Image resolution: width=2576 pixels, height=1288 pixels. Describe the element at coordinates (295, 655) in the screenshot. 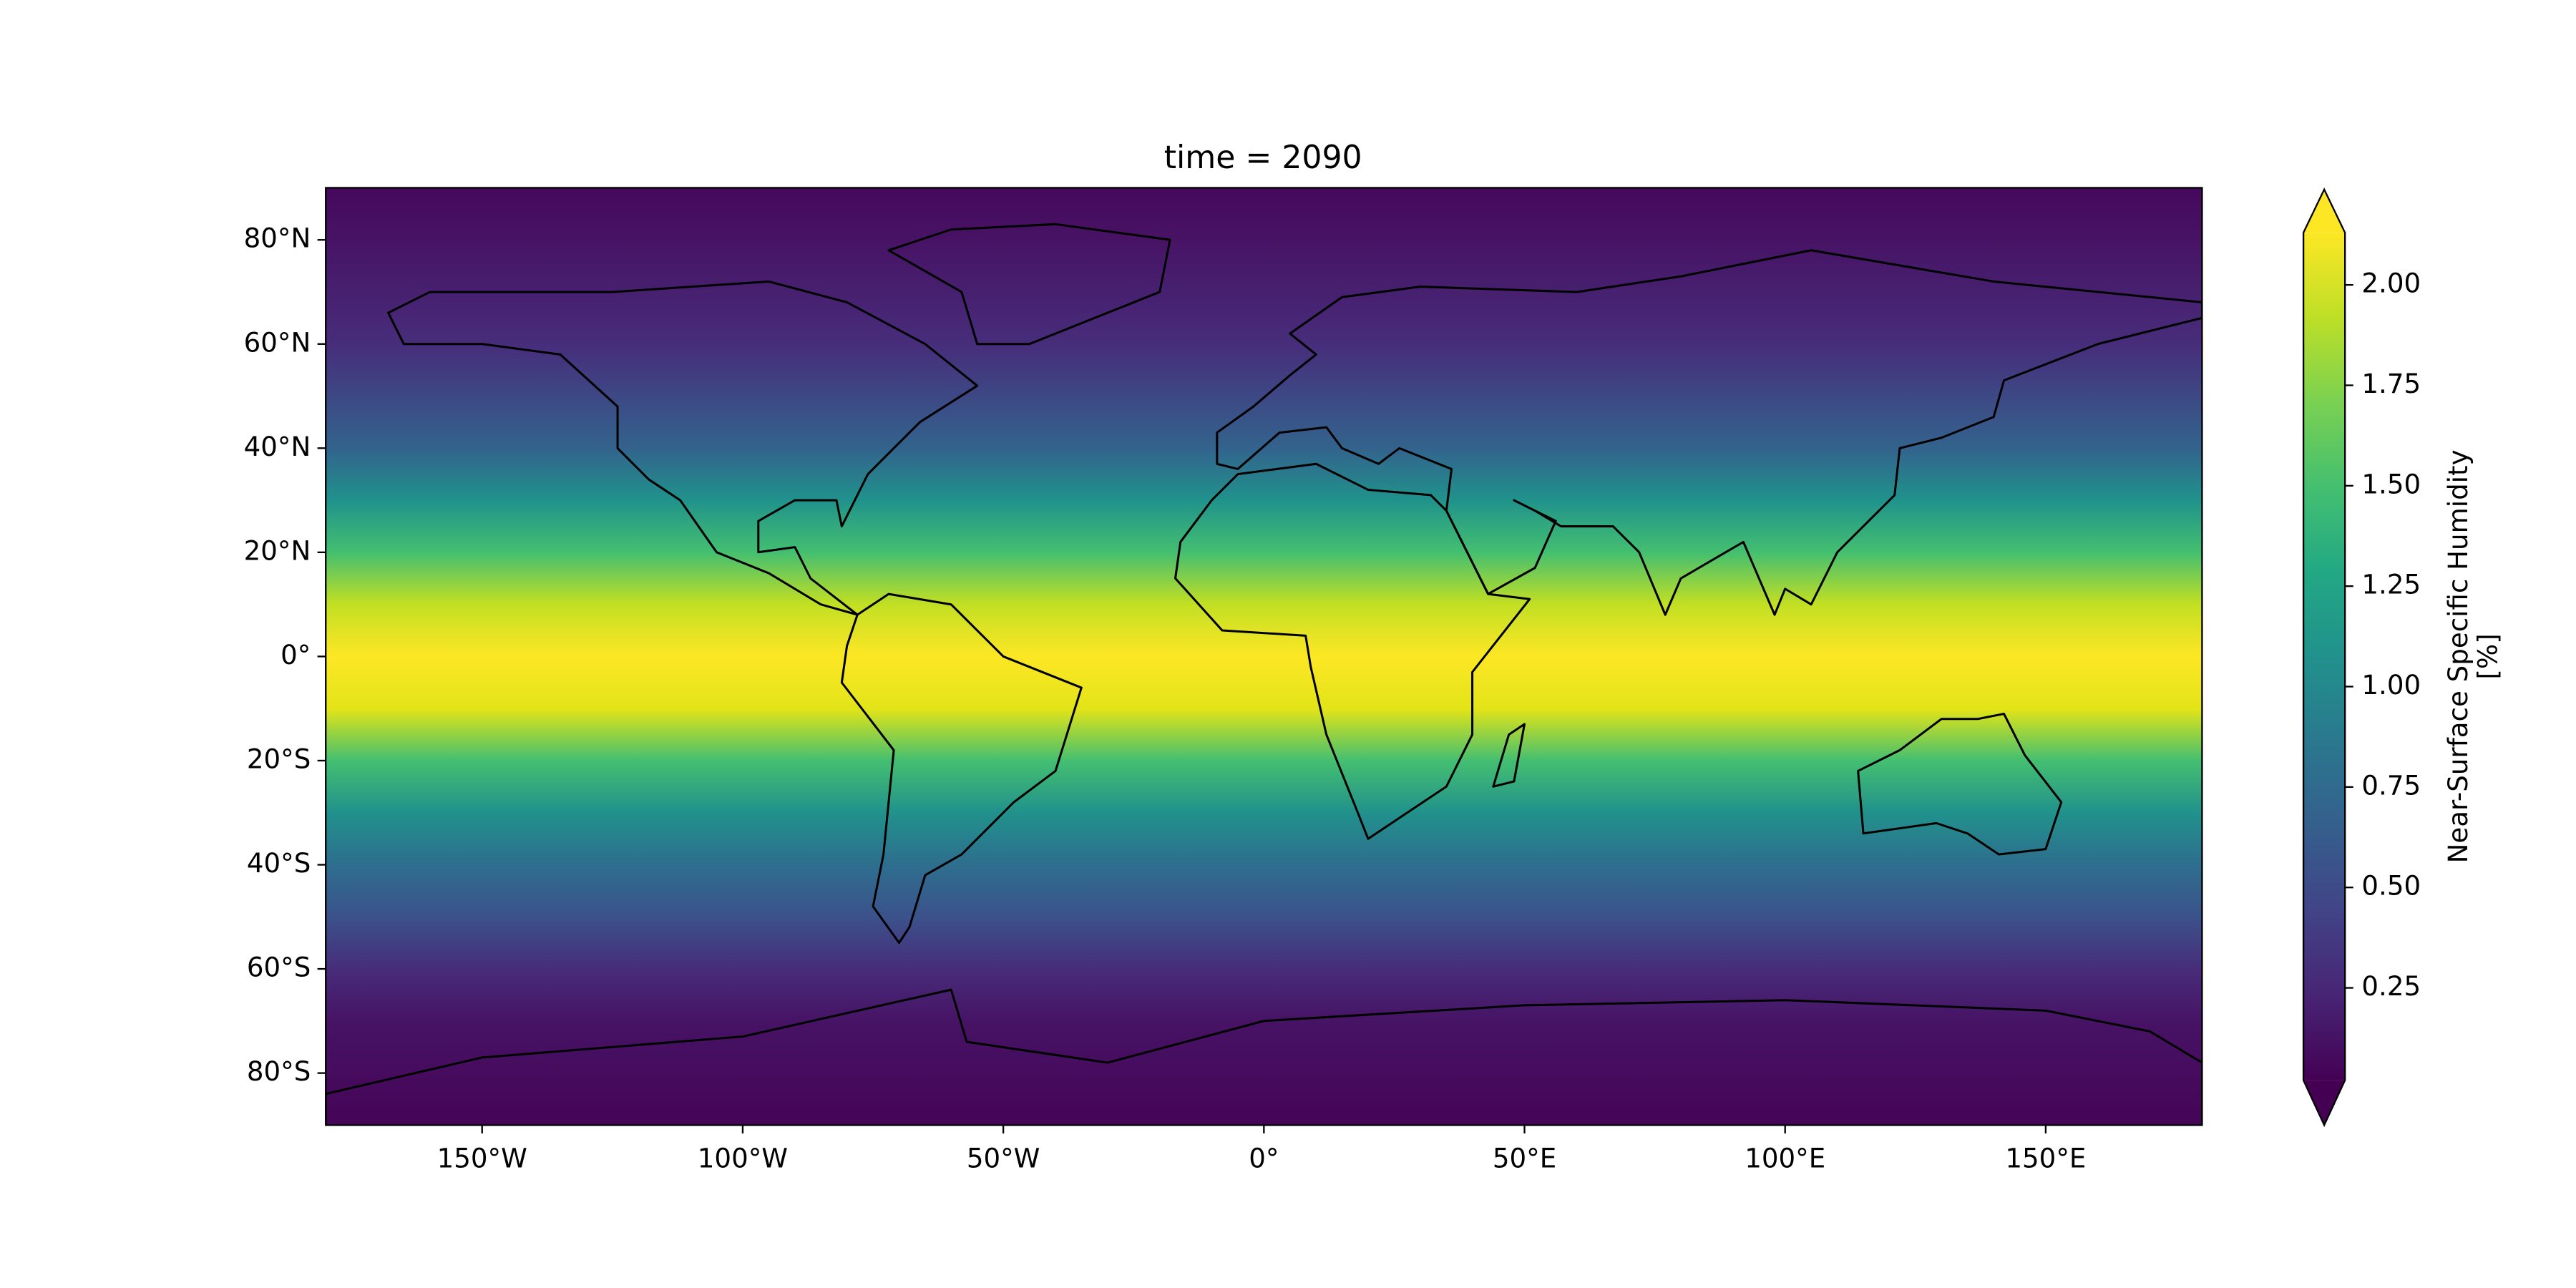

I see `y-tick-label: 0°` at that location.